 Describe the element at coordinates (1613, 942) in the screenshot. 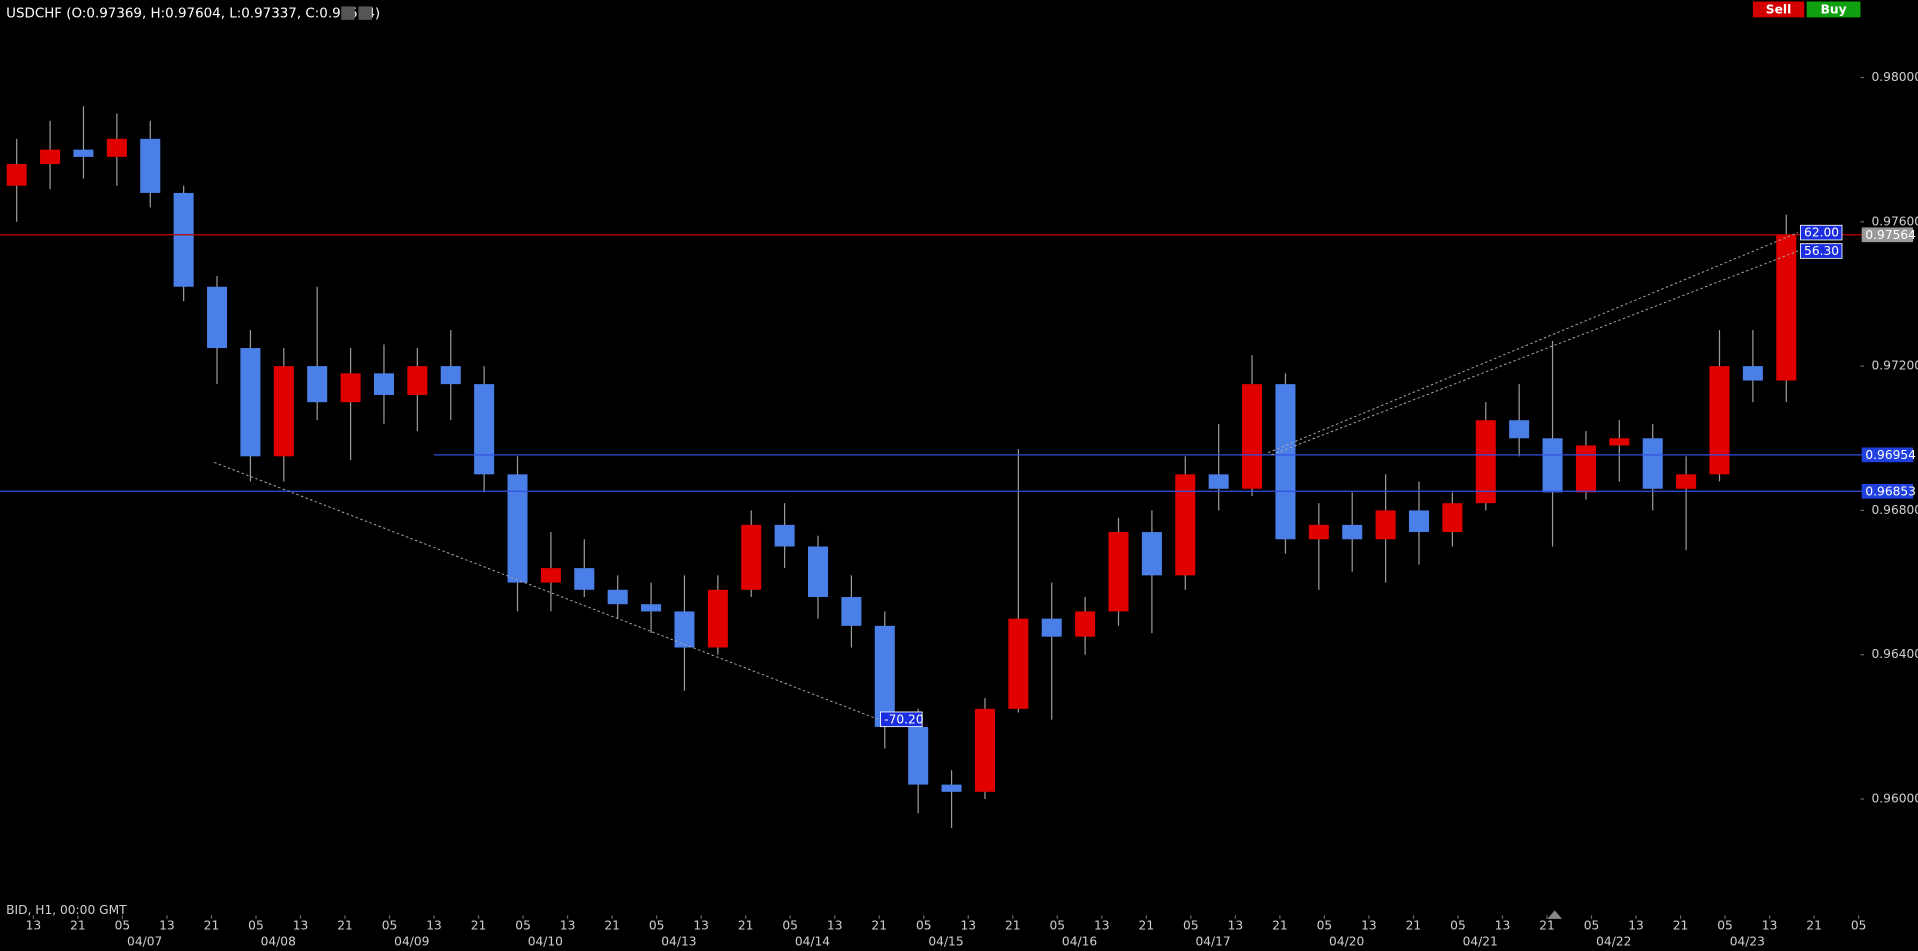

I see `date-label: 04/22` at that location.